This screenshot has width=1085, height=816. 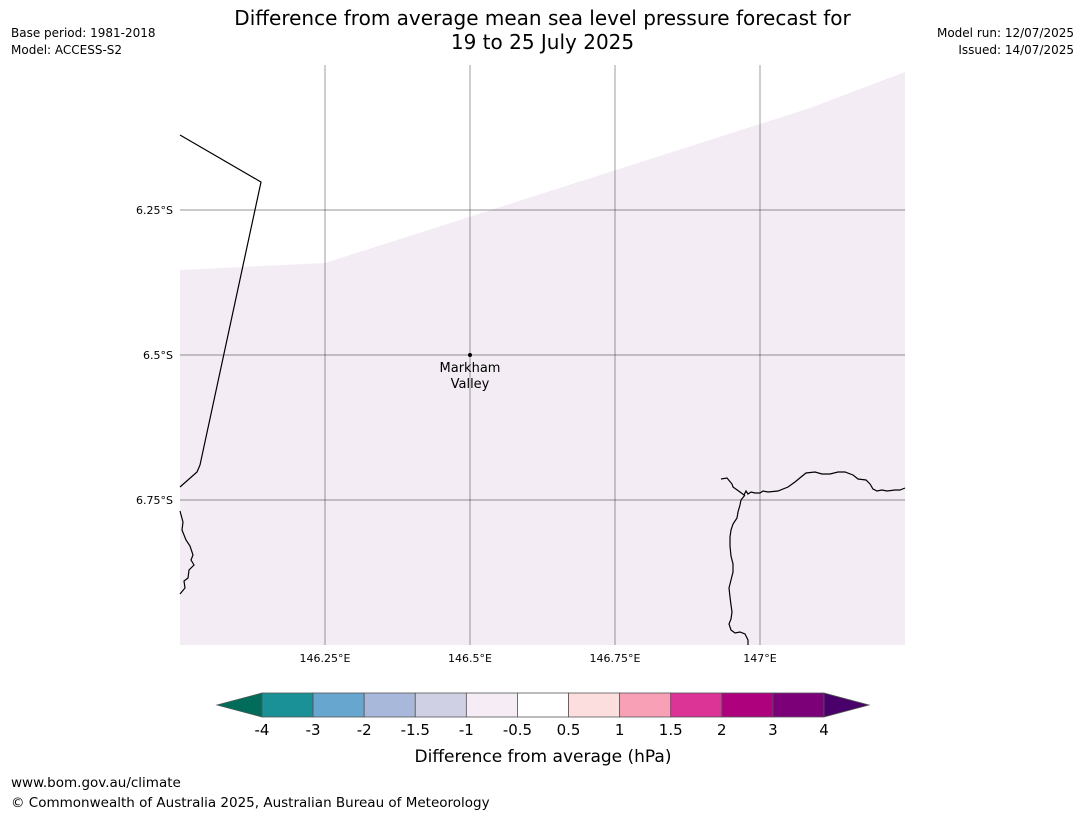 I want to click on colorbar-tick-label: -0.5, so click(x=517, y=730).